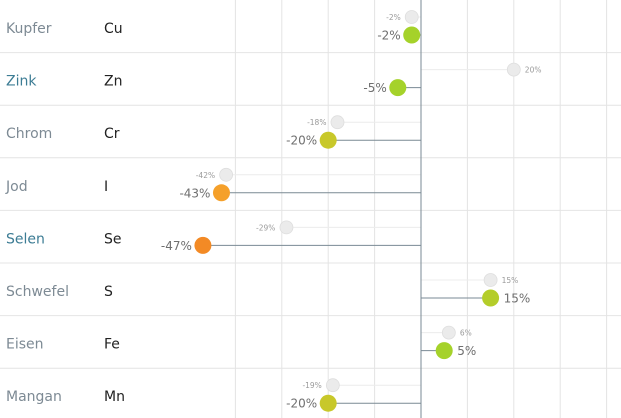  What do you see at coordinates (265, 227) in the screenshot?
I see `reference-value-label: -29%` at bounding box center [265, 227].